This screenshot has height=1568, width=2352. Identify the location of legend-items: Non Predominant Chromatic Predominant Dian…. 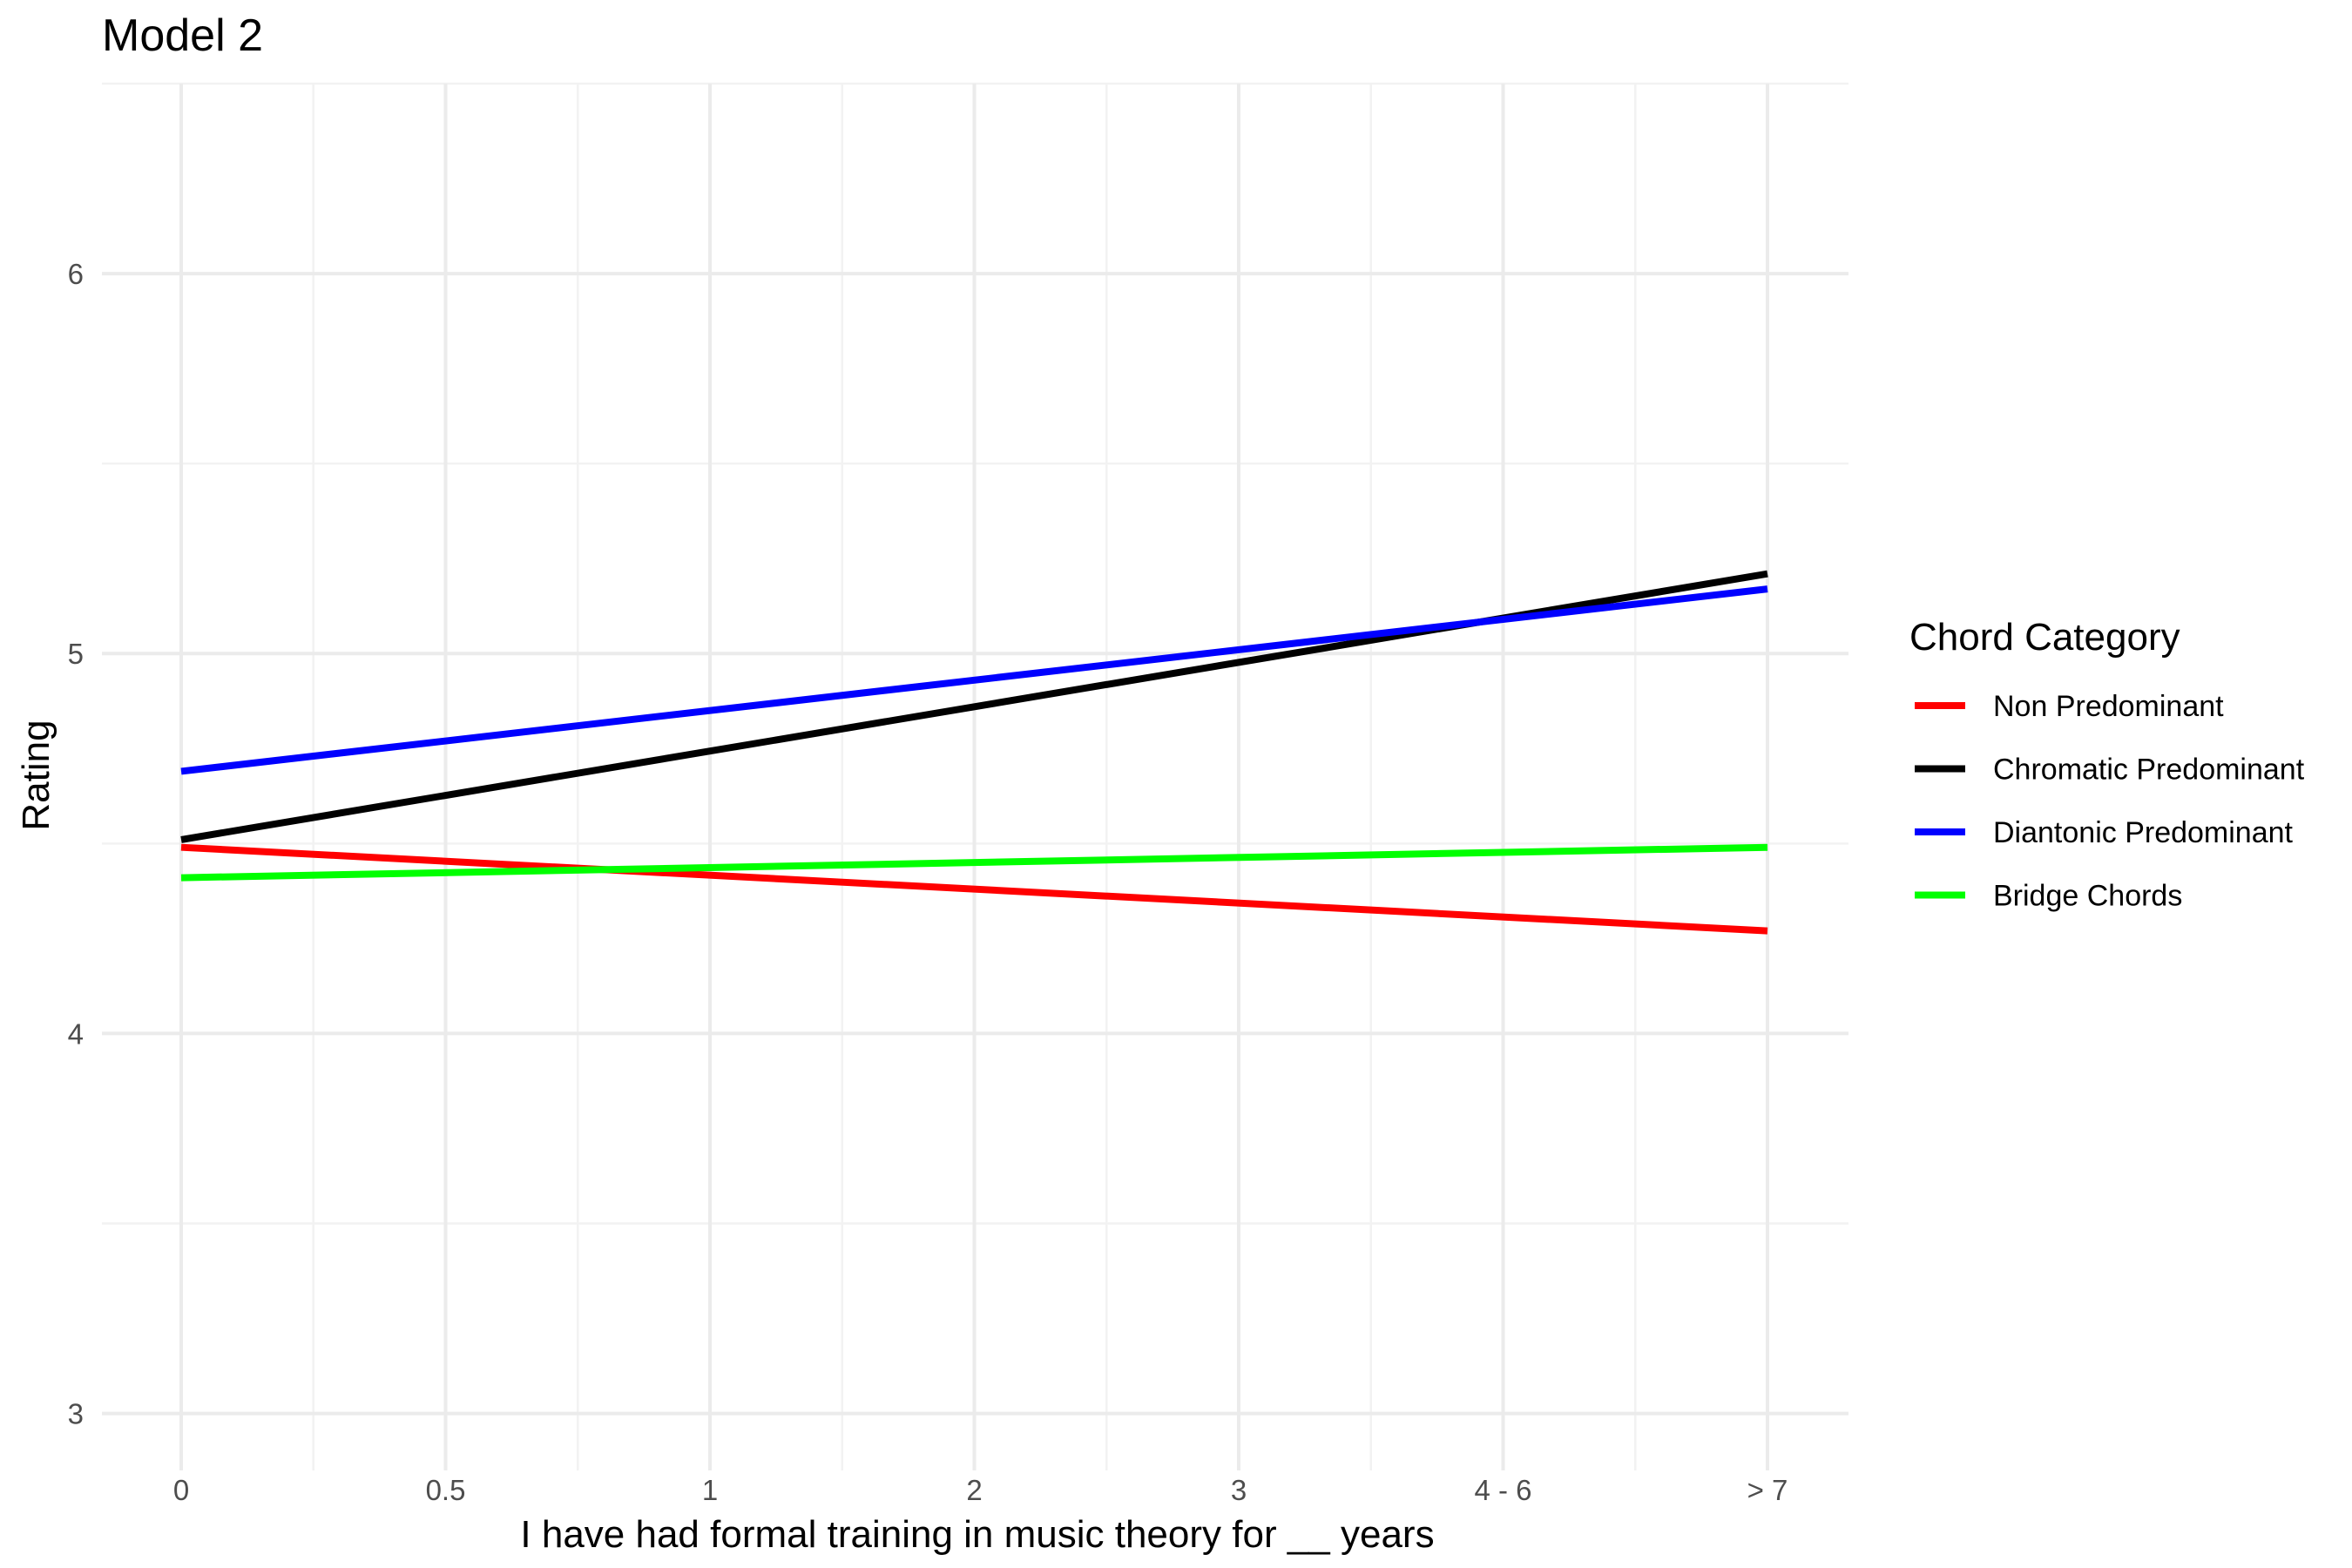
(2110, 801).